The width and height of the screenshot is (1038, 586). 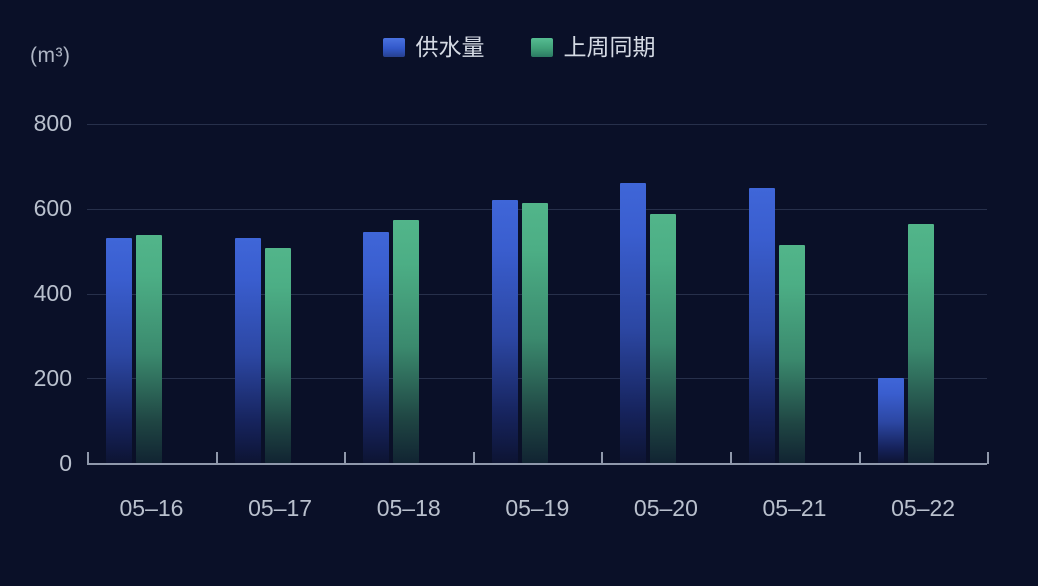 I want to click on y-tick-label: 800, so click(x=52, y=123).